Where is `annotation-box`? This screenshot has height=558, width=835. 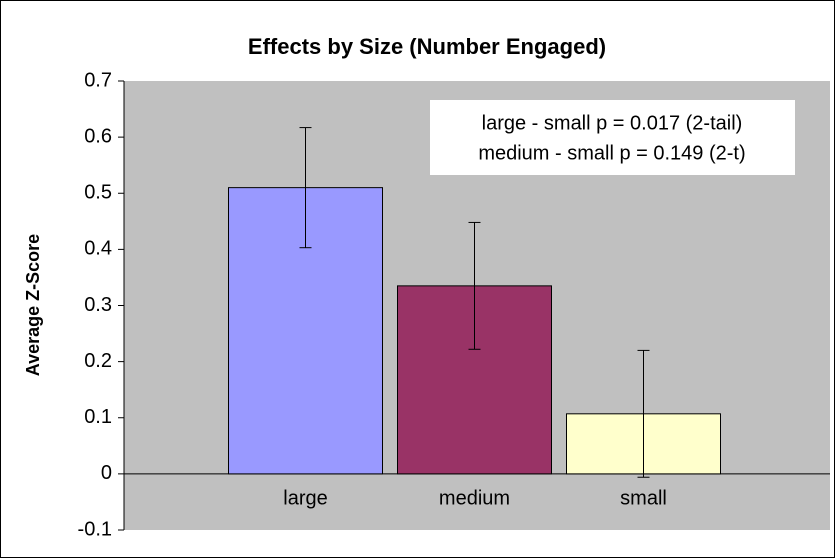
annotation-box is located at coordinates (612, 137).